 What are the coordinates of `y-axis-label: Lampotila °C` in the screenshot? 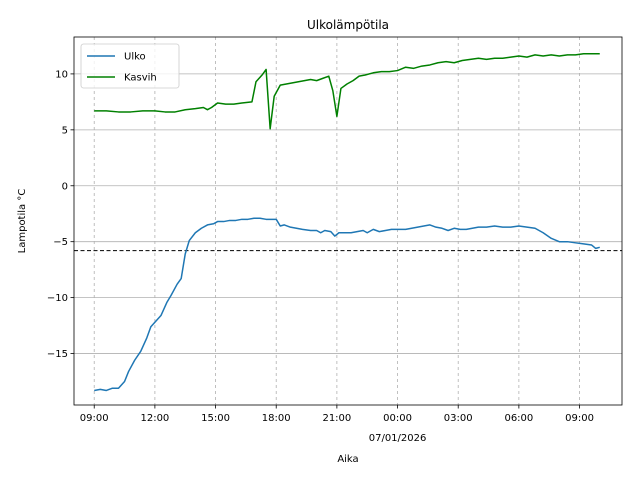 It's located at (22, 221).